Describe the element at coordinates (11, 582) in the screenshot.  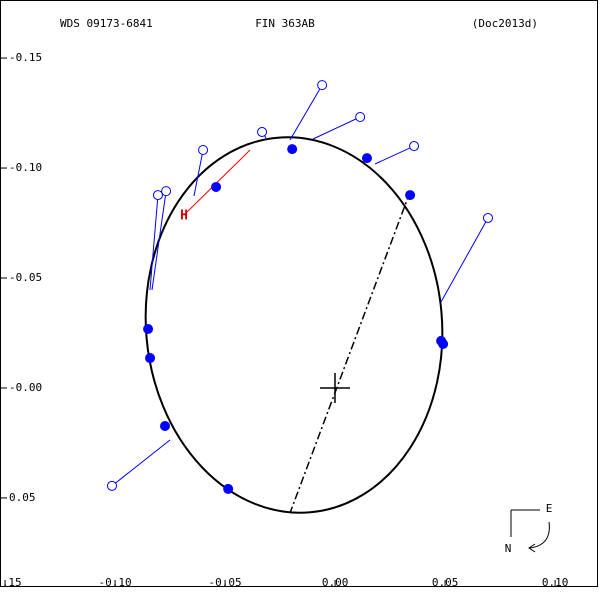
I see `x-tick-label: -0.15` at that location.